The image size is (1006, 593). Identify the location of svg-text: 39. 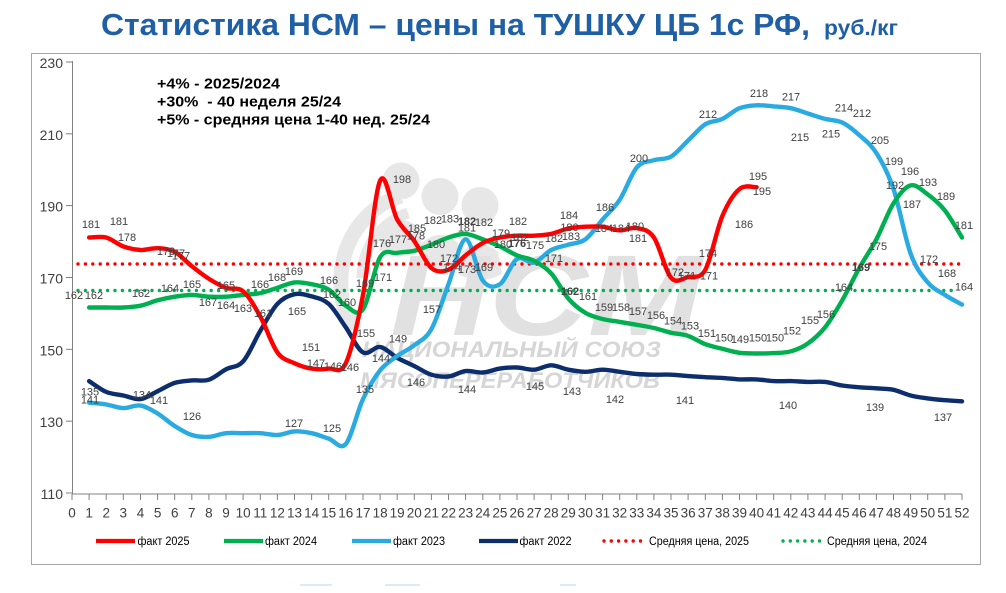
(739, 513).